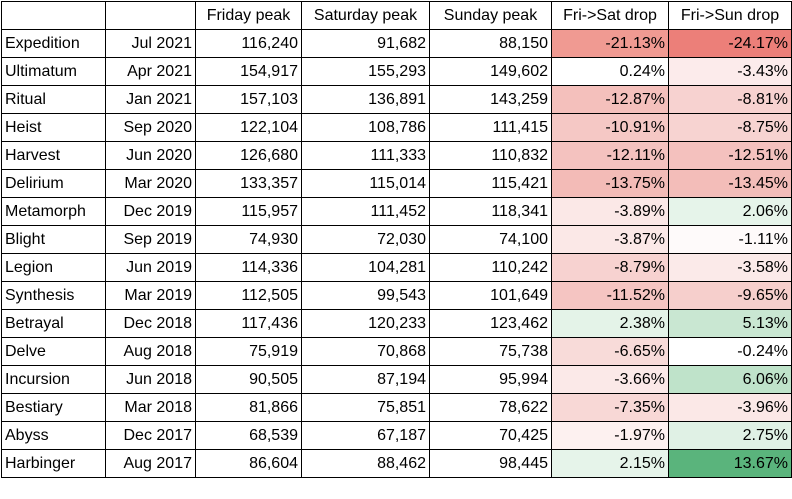 The height and width of the screenshot is (499, 792). What do you see at coordinates (365, 239) in the screenshot?
I see `saturday-peak-cell: 72,030` at bounding box center [365, 239].